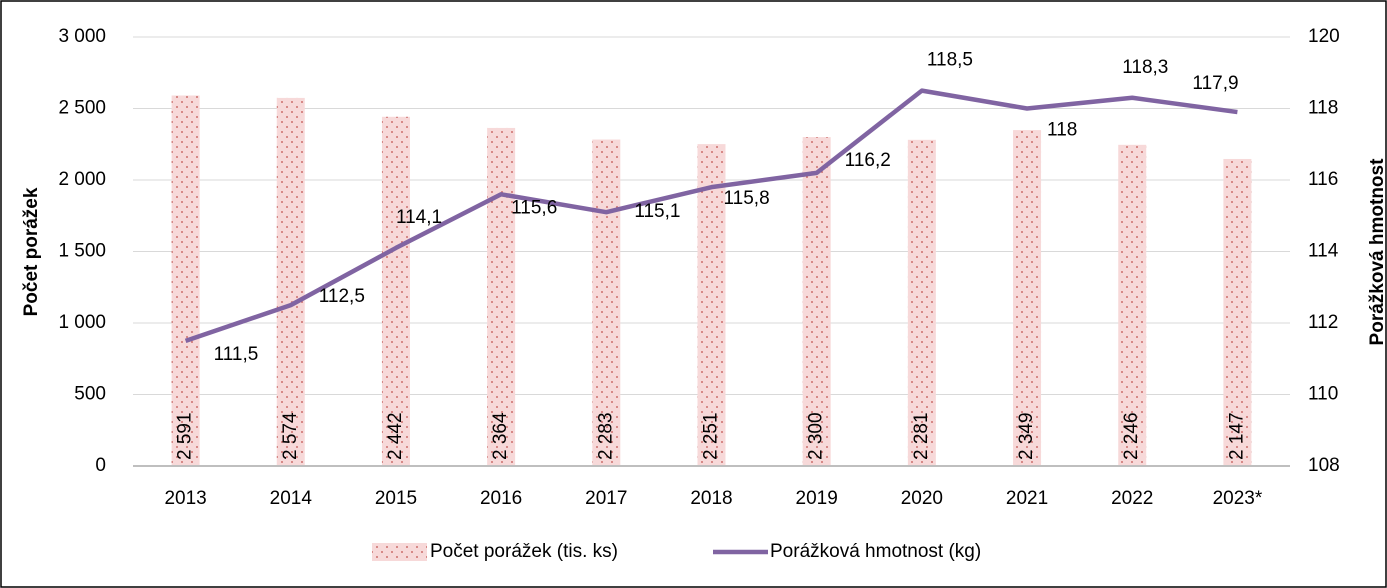  Describe the element at coordinates (501, 498) in the screenshot. I see `x-tick-label: 2016` at that location.